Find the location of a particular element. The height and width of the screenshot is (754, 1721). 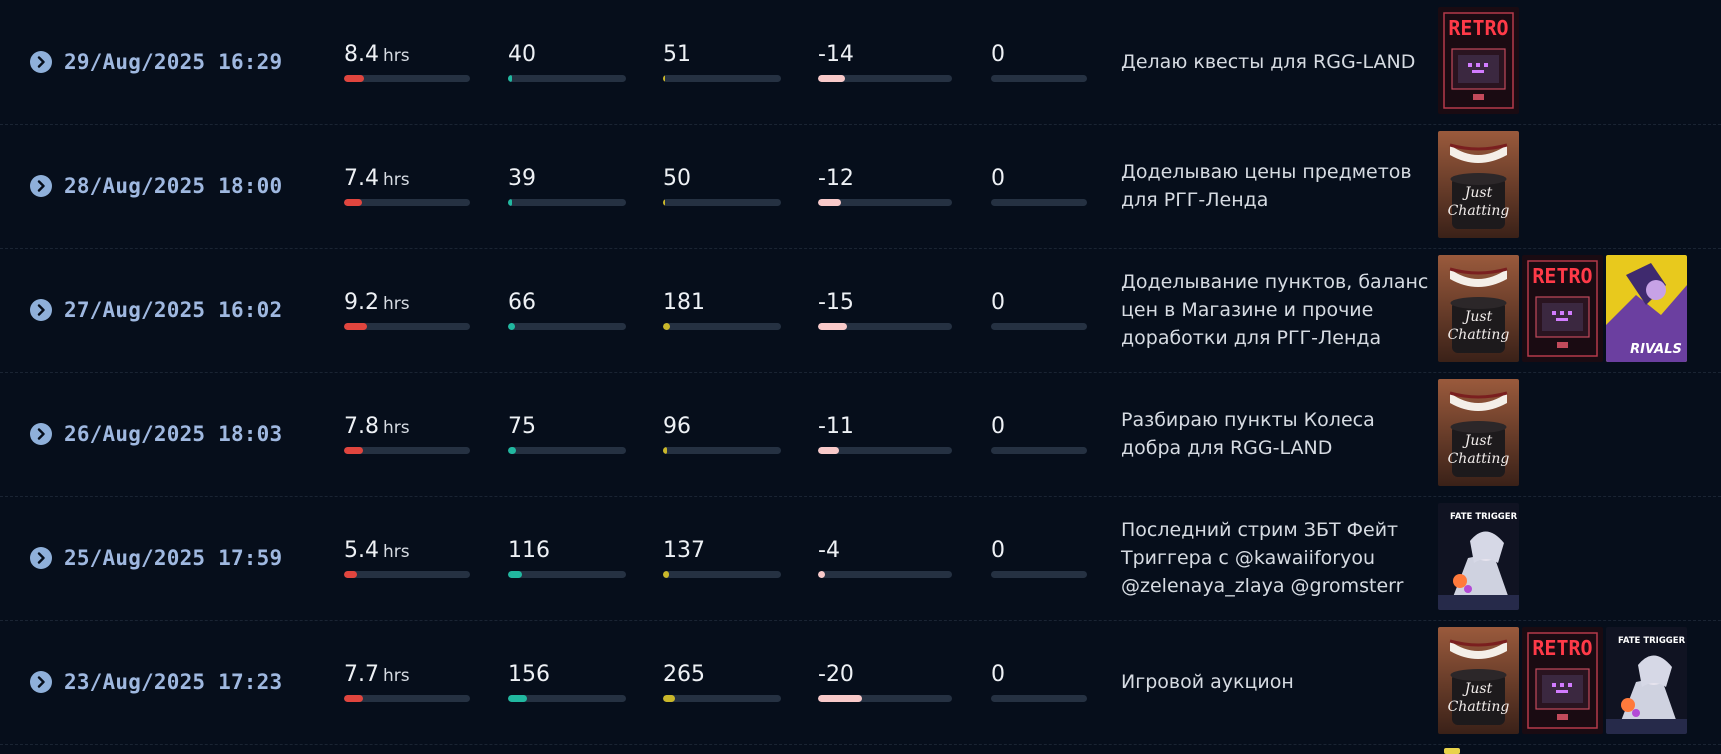

followers-change-value: -15 is located at coordinates (836, 302).